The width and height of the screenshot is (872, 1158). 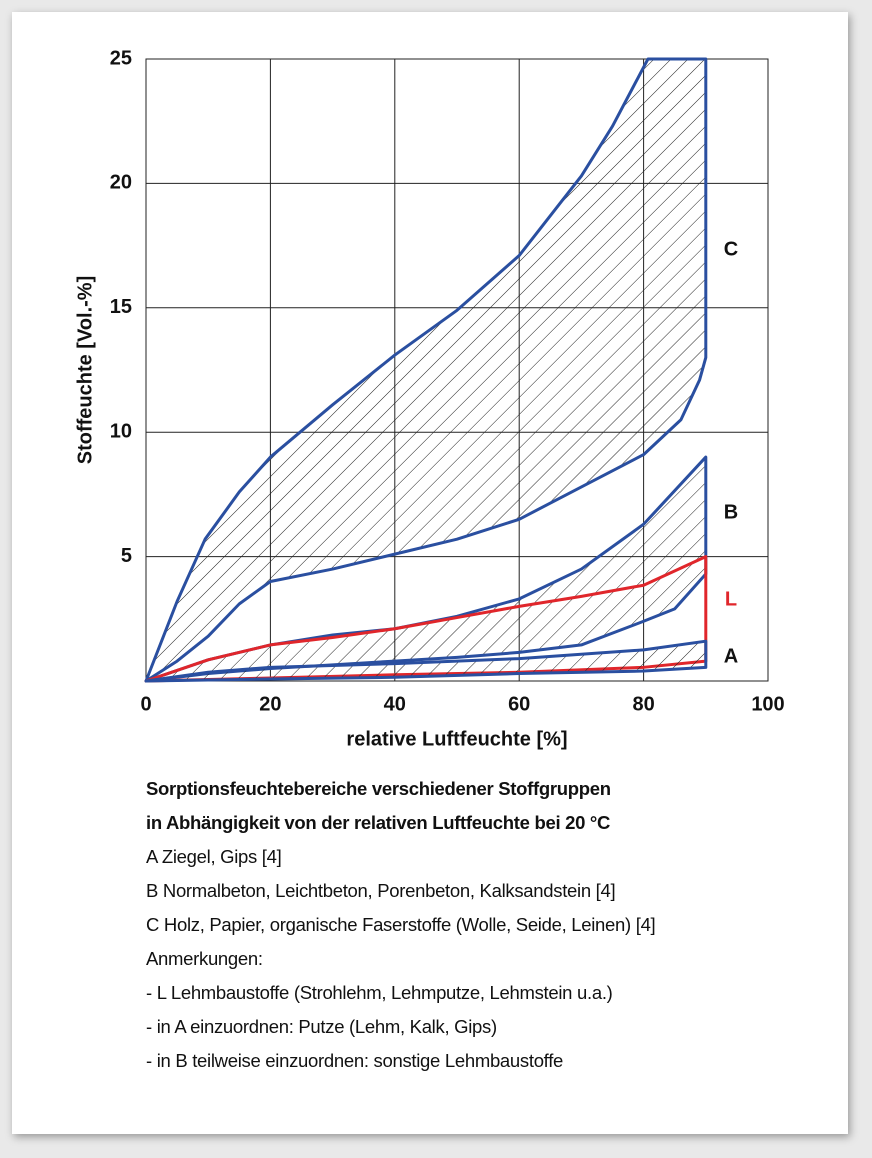 I want to click on x-tick-label: 100, so click(x=767, y=704).